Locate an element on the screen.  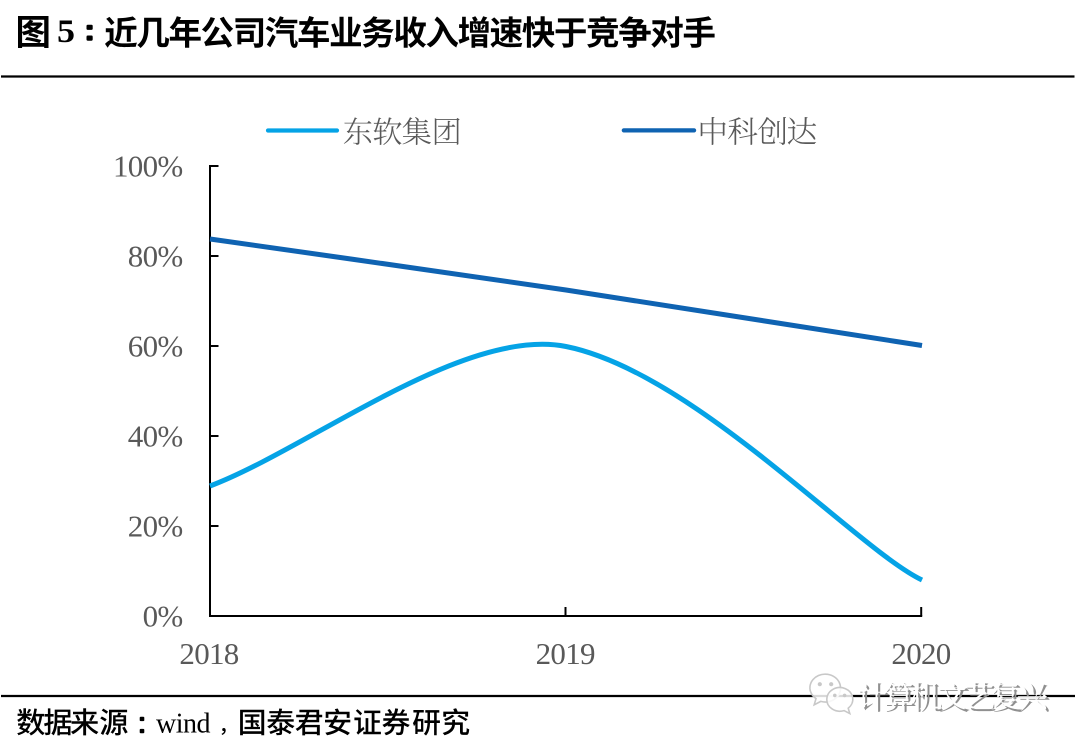
svg-text: 5 is located at coordinates (66, 32).